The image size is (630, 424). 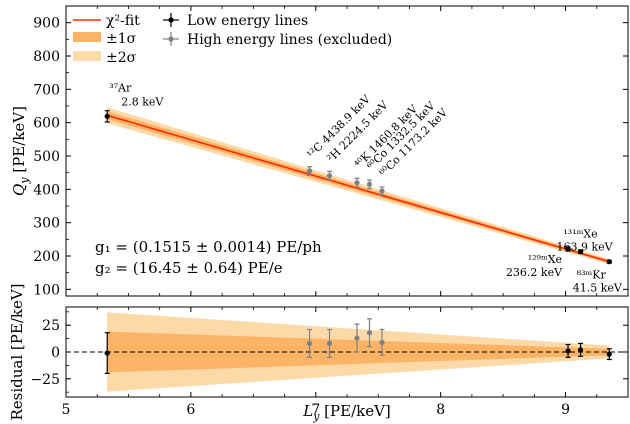 What do you see at coordinates (346, 412) in the screenshot?
I see `x-axis-label: Ly [PE/keV]` at bounding box center [346, 412].